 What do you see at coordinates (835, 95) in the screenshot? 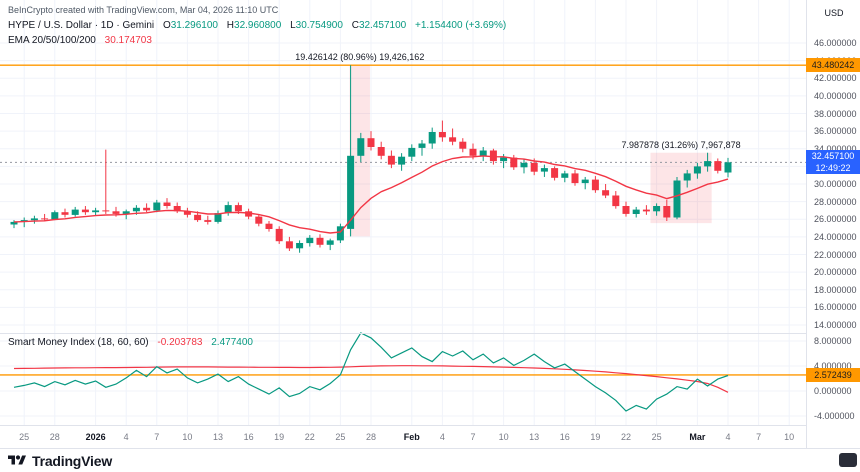
I see `price-tick-label: 40.000000` at bounding box center [835, 95].